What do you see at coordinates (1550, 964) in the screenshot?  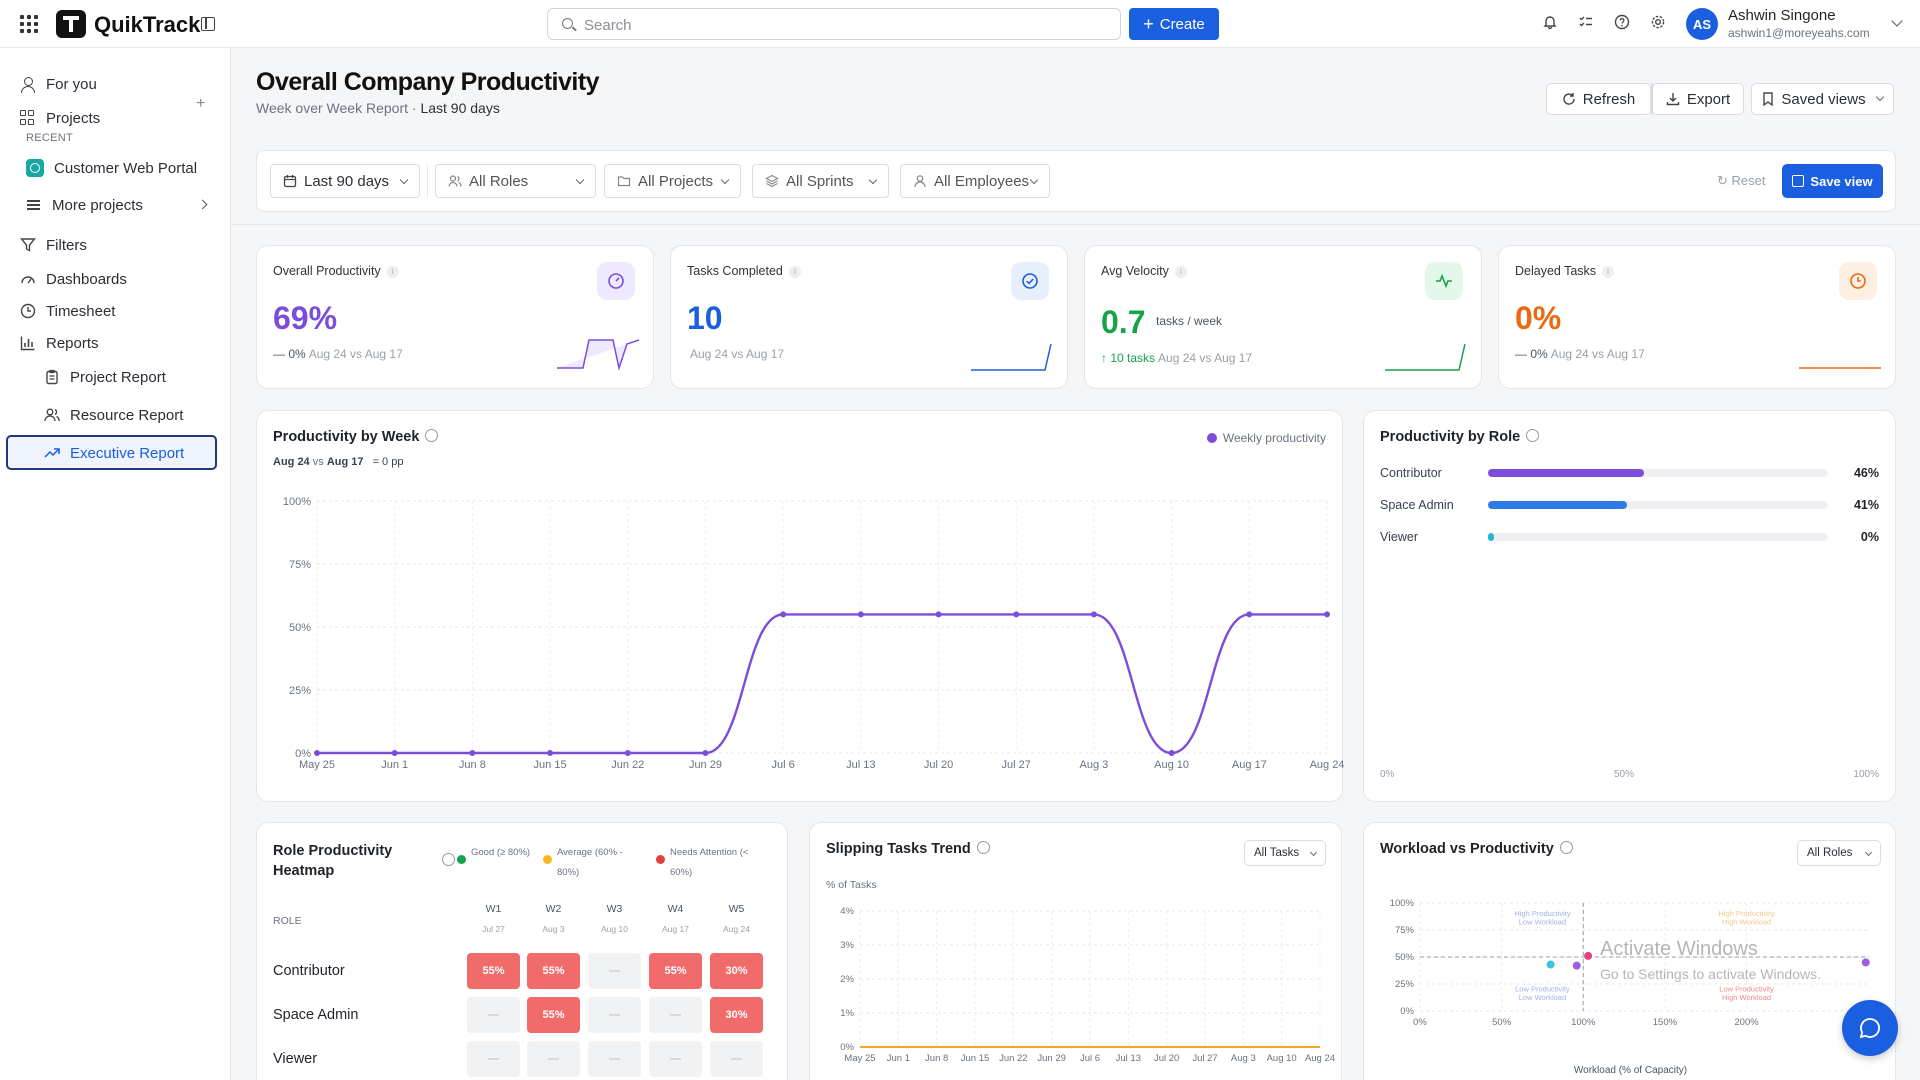 I see `scatter-point` at bounding box center [1550, 964].